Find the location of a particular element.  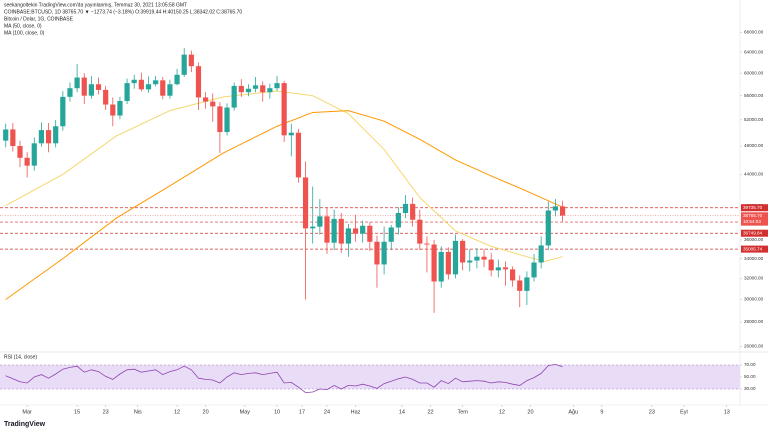

y-tick-label: 36000.00 is located at coordinates (754, 239).